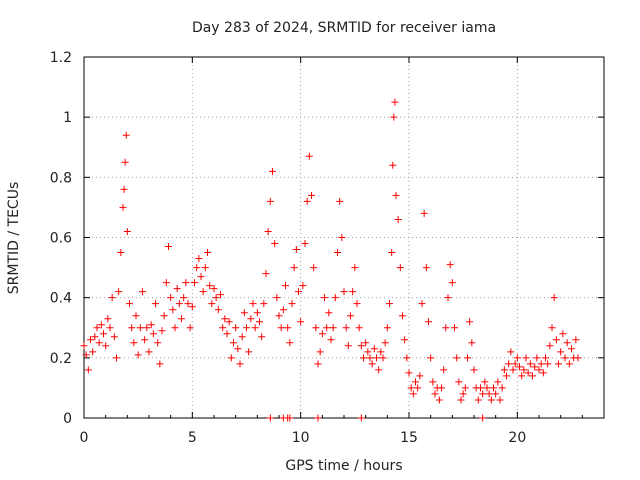 The image size is (640, 480). What do you see at coordinates (61, 239) in the screenshot?
I see `y-tick-label: 0.6` at bounding box center [61, 239].